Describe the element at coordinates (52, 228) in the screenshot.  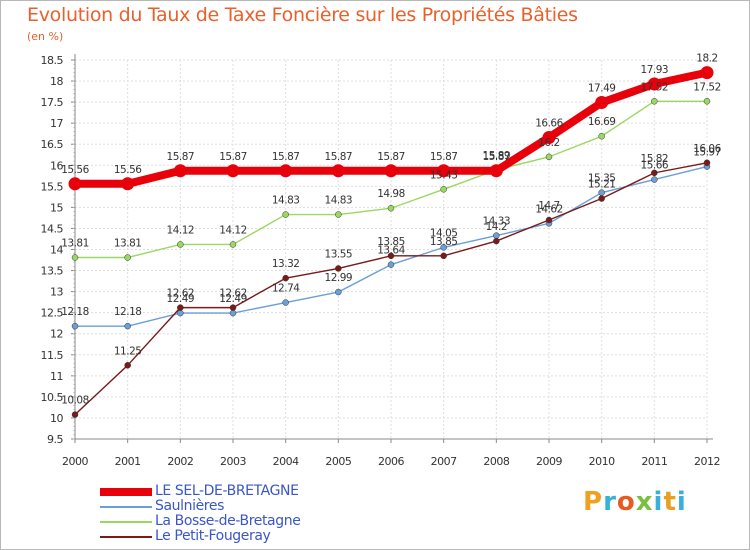
I see `y-tick-label: 14.5` at that location.